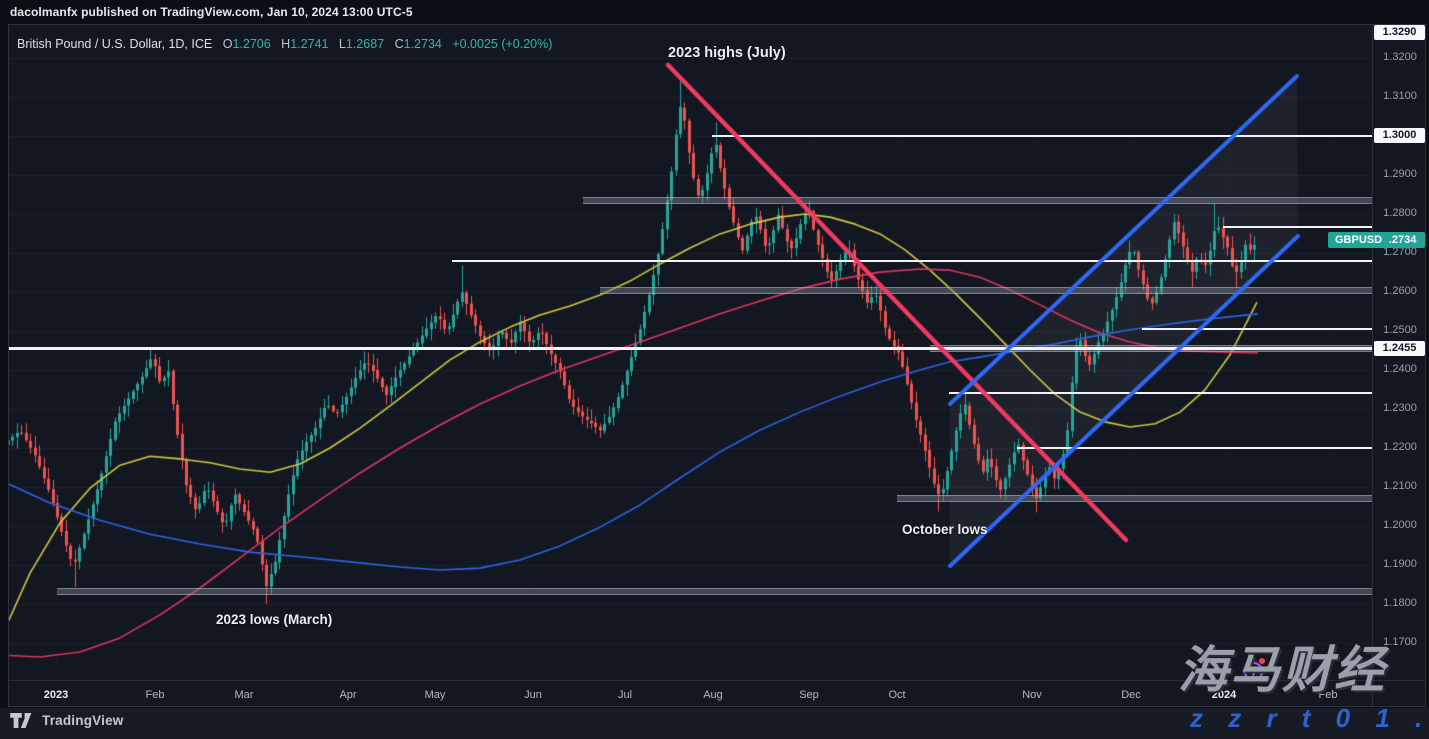 Image resolution: width=1429 pixels, height=739 pixels. What do you see at coordinates (1400, 174) in the screenshot?
I see `price-axis-label: 1.2900` at bounding box center [1400, 174].